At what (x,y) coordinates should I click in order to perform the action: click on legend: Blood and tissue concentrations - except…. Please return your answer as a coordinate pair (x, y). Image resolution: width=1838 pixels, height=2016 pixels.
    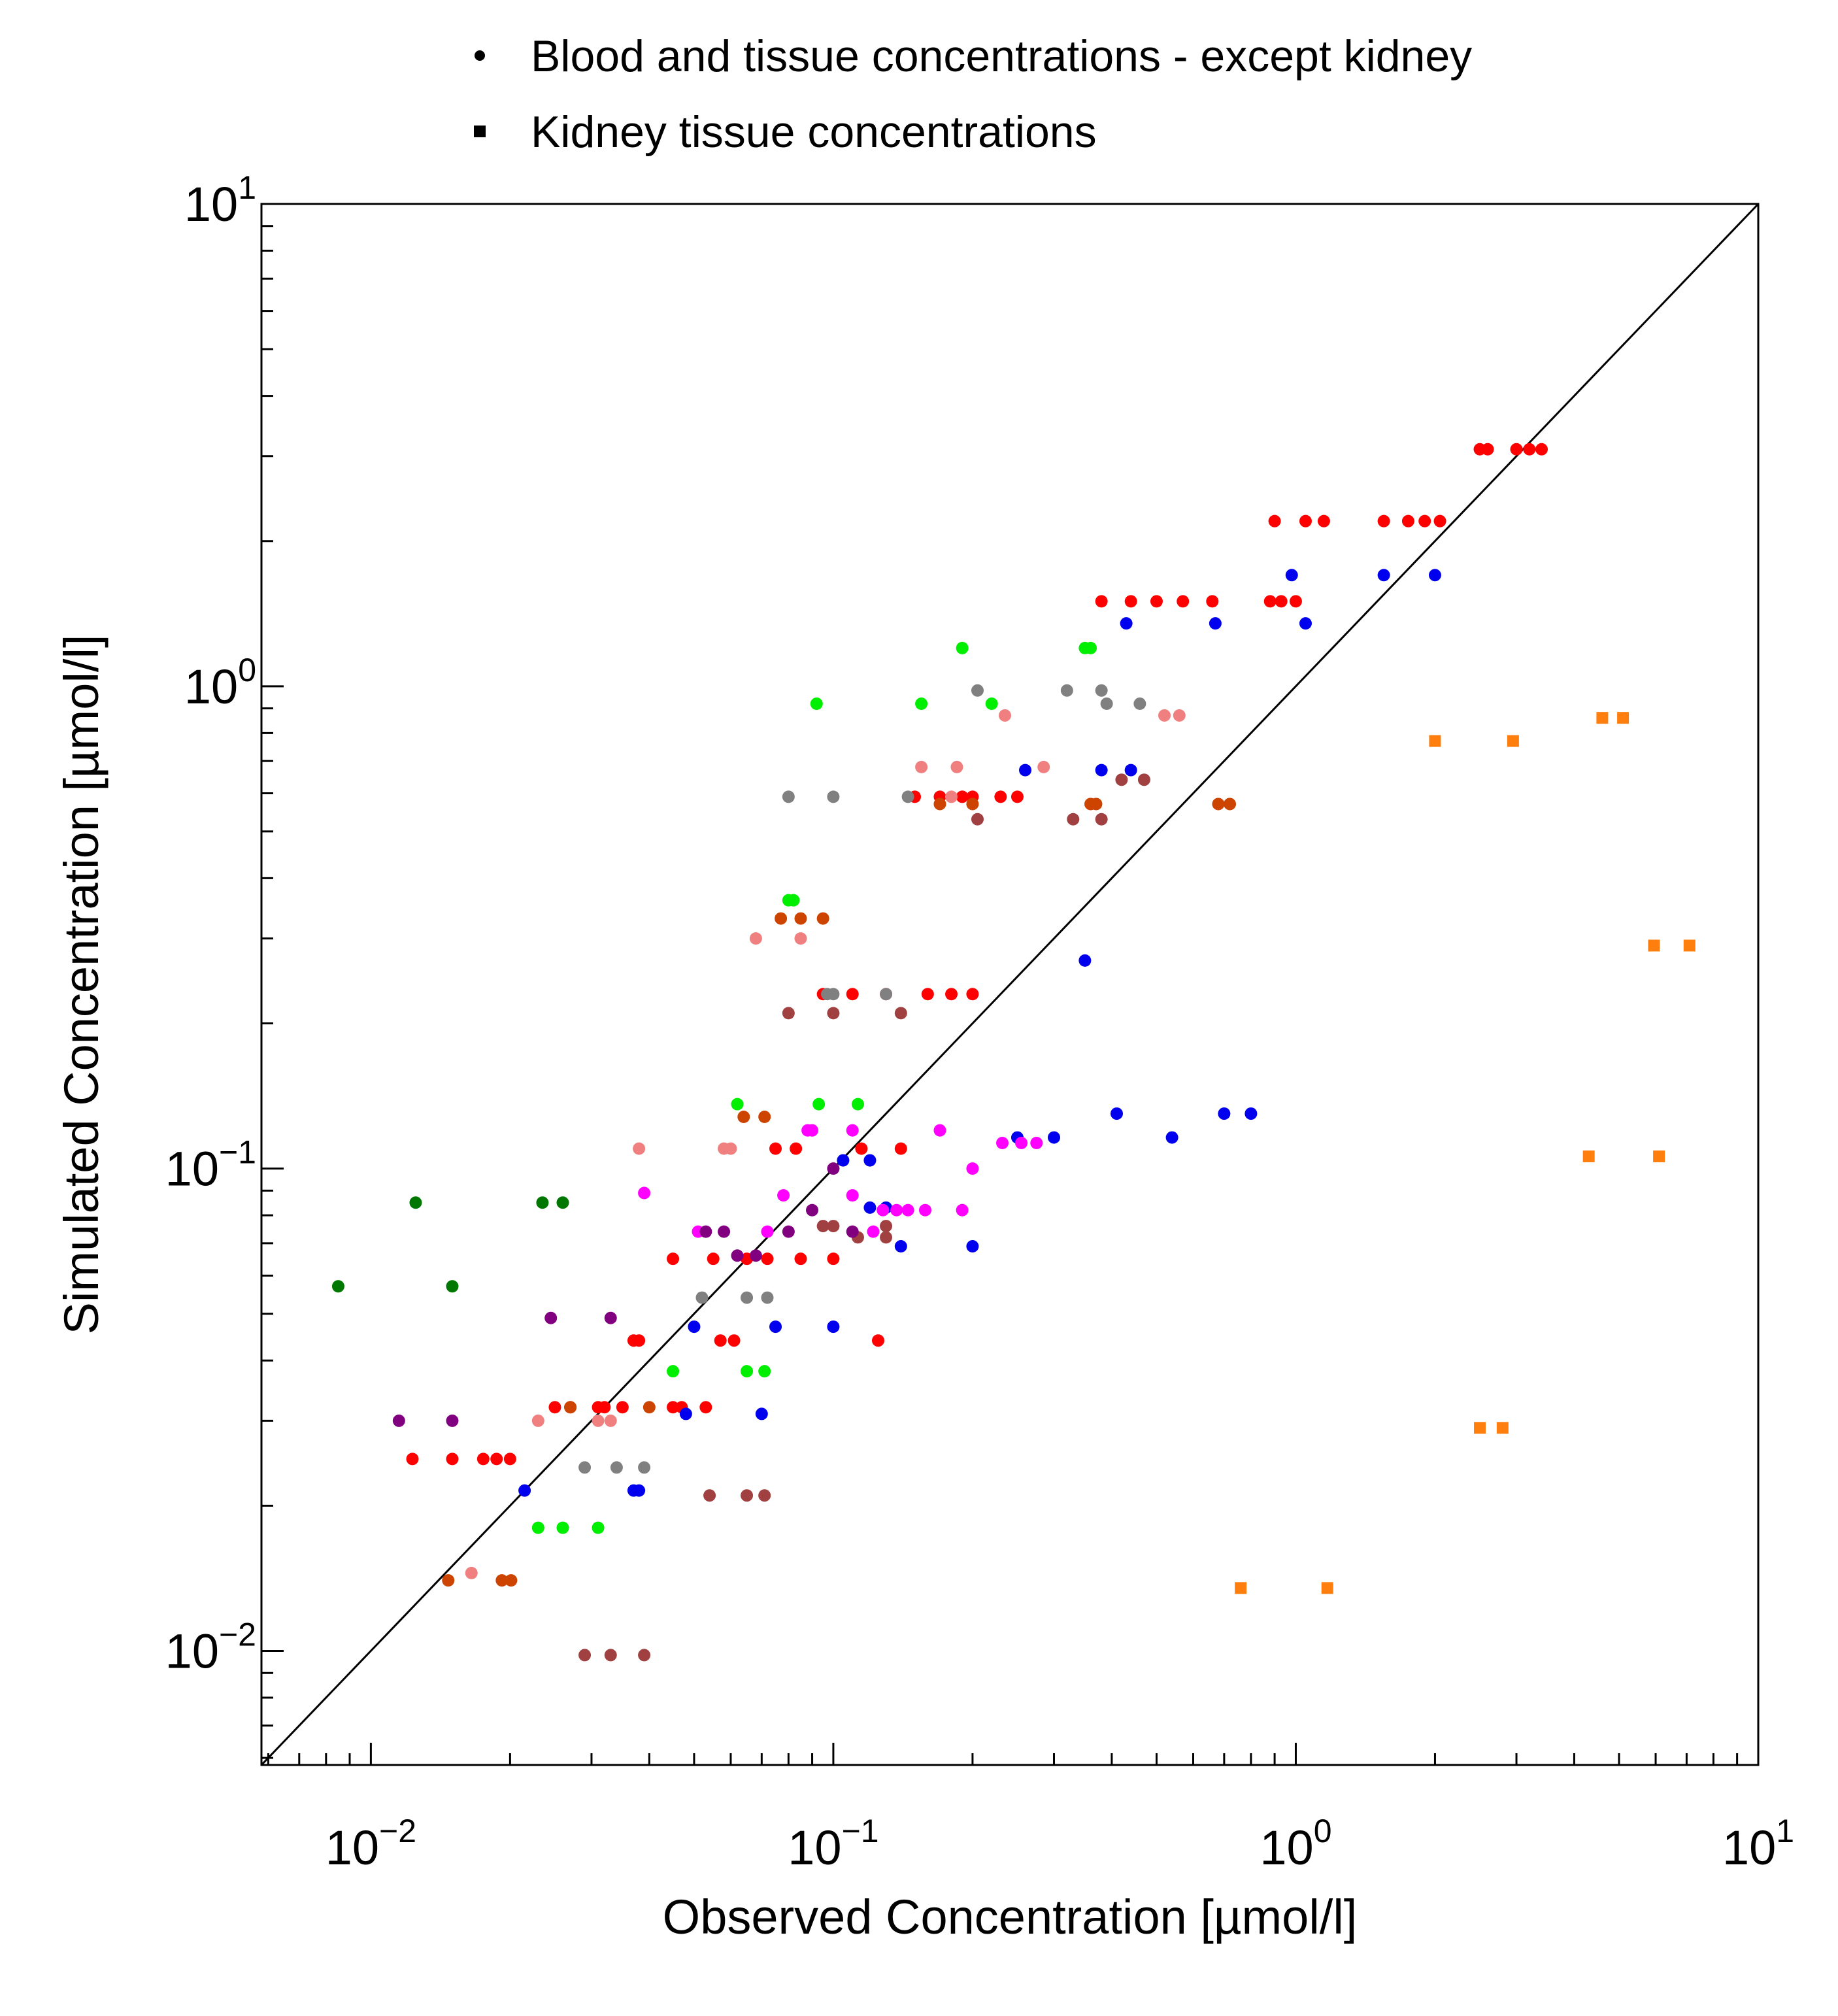
    Looking at the image, I should click on (973, 94).